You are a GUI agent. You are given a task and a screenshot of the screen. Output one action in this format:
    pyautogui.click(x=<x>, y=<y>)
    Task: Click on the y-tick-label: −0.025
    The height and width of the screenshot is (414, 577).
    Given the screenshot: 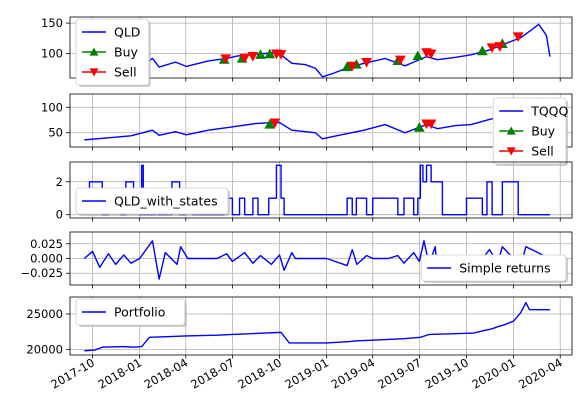 What is the action you would take?
    pyautogui.click(x=41, y=273)
    